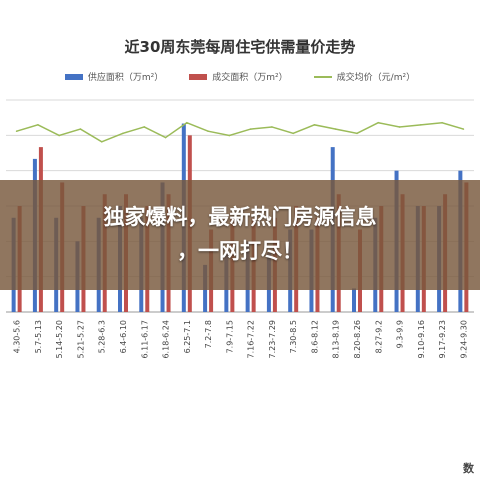 Image resolution: width=480 pixels, height=480 pixels. Describe the element at coordinates (59, 339) in the screenshot. I see `x-tick-label: 5.14-5.20` at that location.